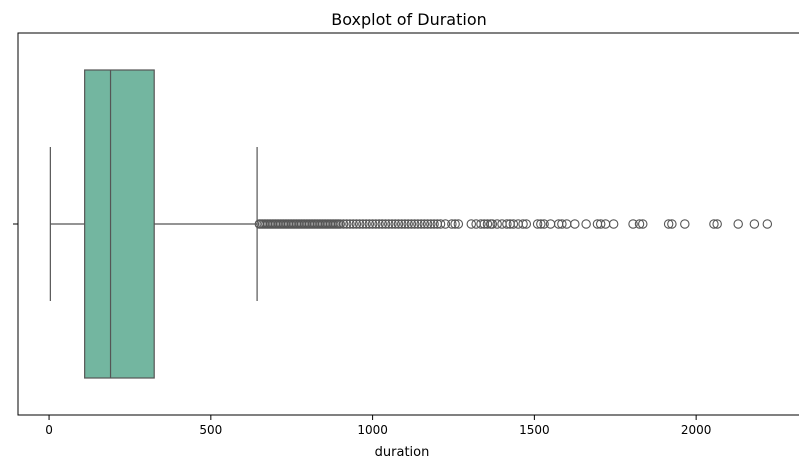  What do you see at coordinates (534, 430) in the screenshot?
I see `x-tick-label: 1500` at bounding box center [534, 430].